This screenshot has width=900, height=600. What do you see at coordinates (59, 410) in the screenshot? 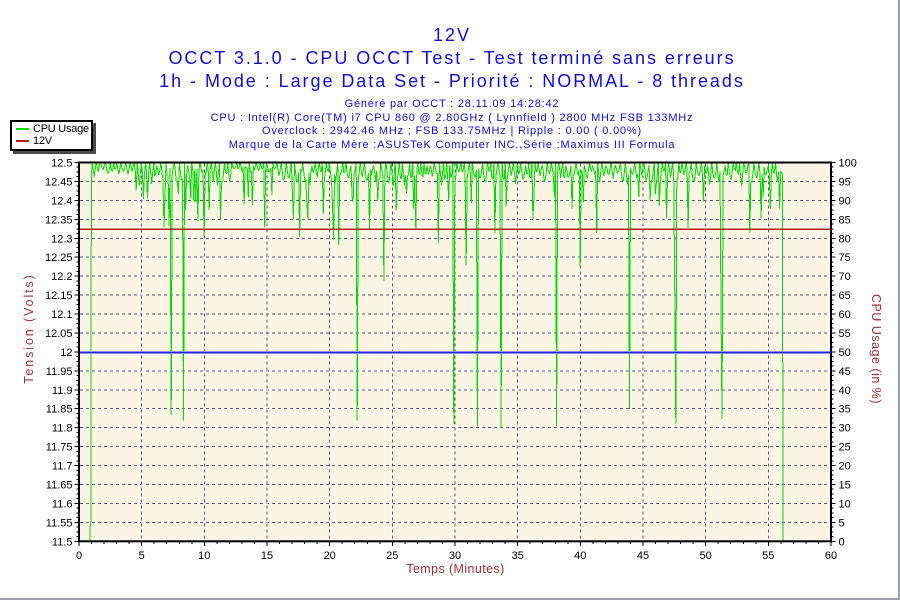
I see `svg-text: 11.85` at bounding box center [59, 410].